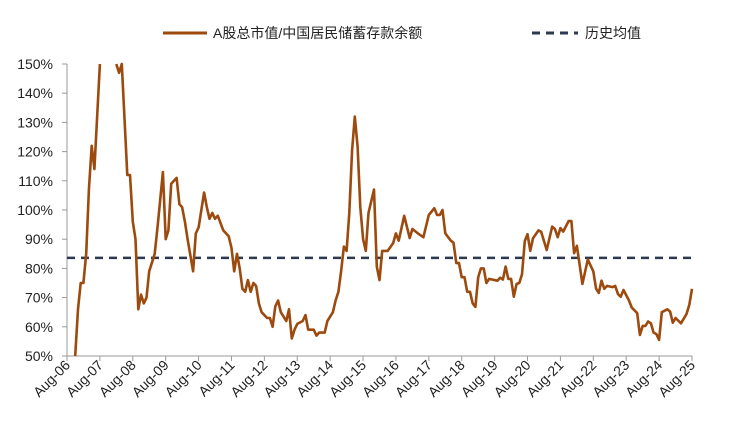  Describe the element at coordinates (35, 64) in the screenshot. I see `y-tick-label: 150%` at that location.